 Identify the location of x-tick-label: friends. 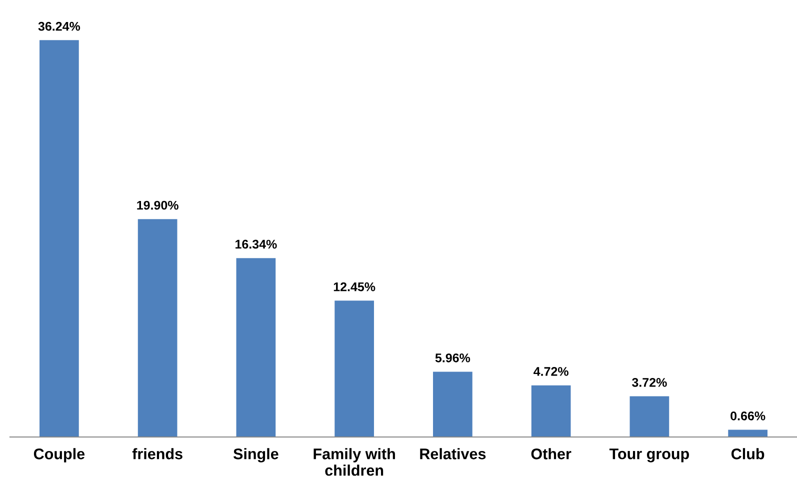
(157, 454).